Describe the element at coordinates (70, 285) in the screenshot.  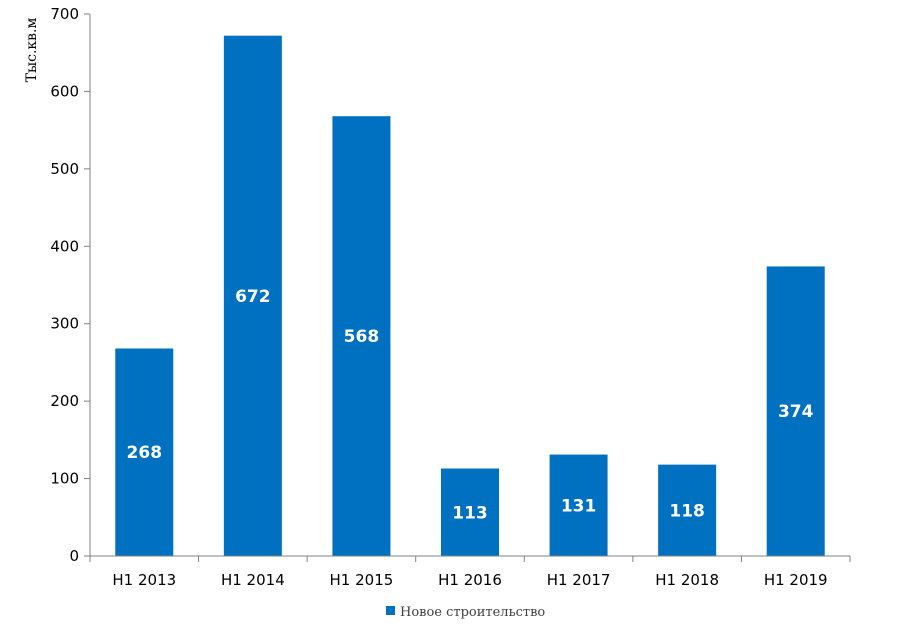
I see `y-axis: 0 100 200 300 400 500 600 700` at that location.